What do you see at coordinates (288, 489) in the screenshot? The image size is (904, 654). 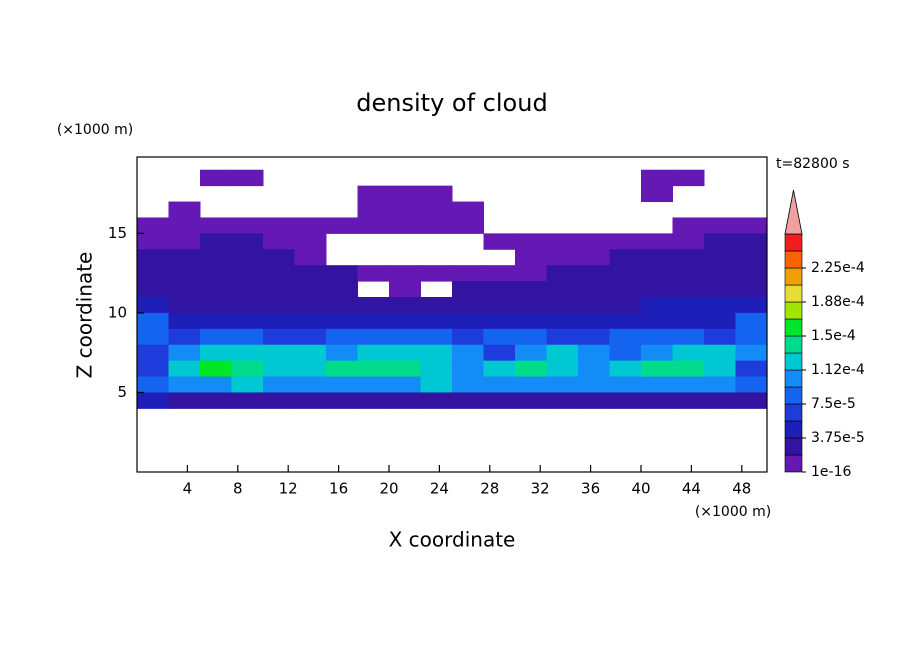 I see `x-tick-label: 12` at bounding box center [288, 489].